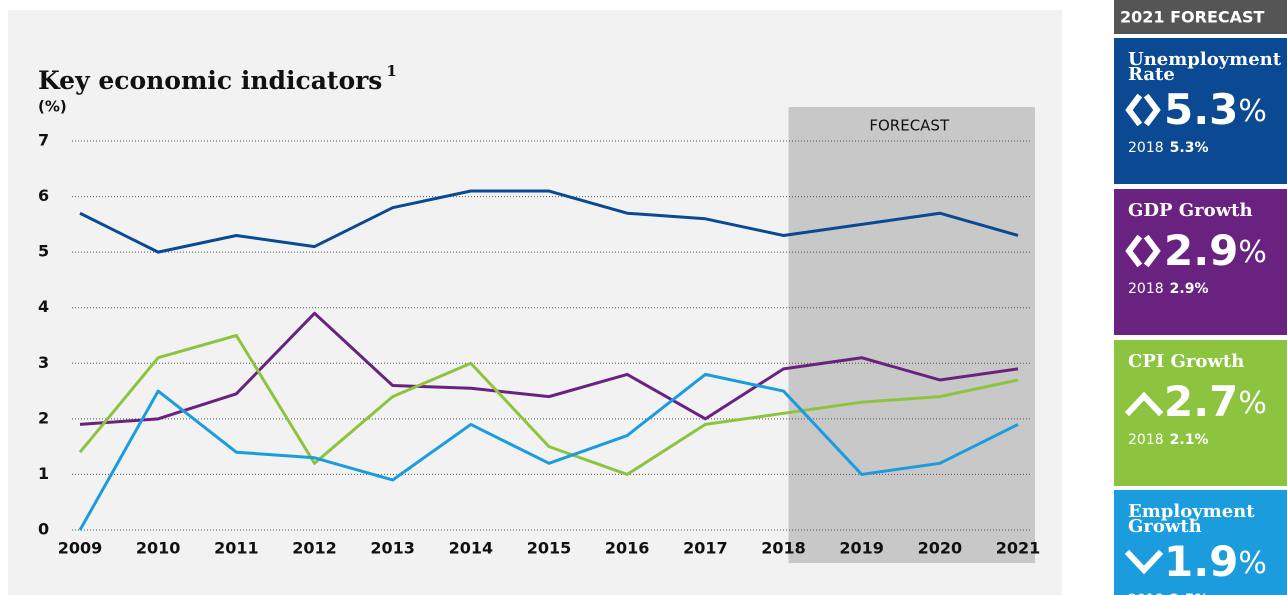  I want to click on x-tick-label: 2013, so click(392, 548).